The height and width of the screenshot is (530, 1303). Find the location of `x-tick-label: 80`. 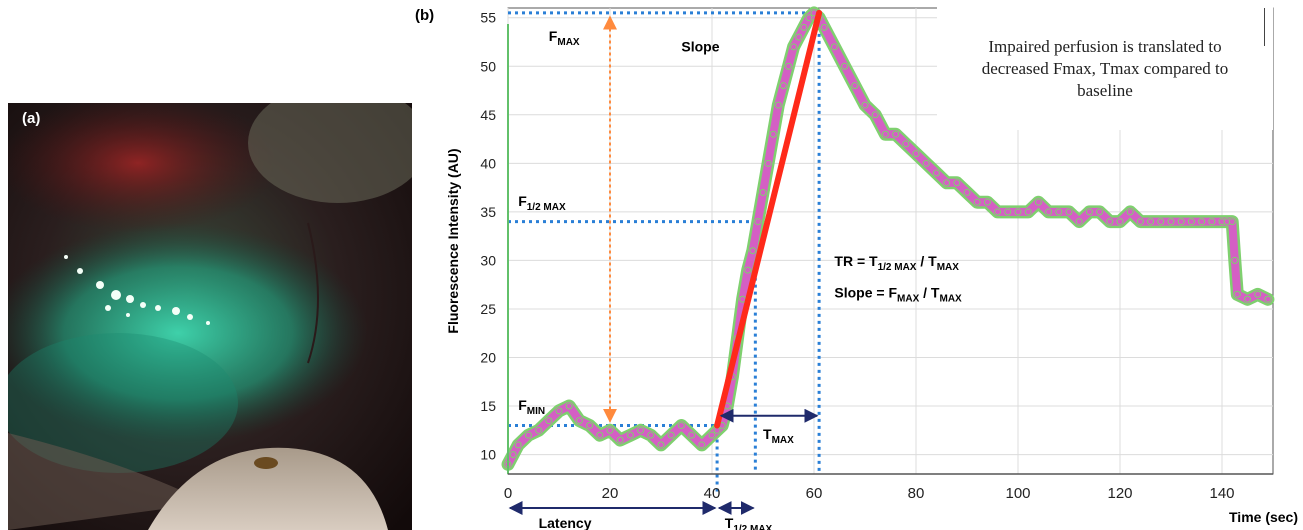

x-tick-label: 80 is located at coordinates (916, 493).